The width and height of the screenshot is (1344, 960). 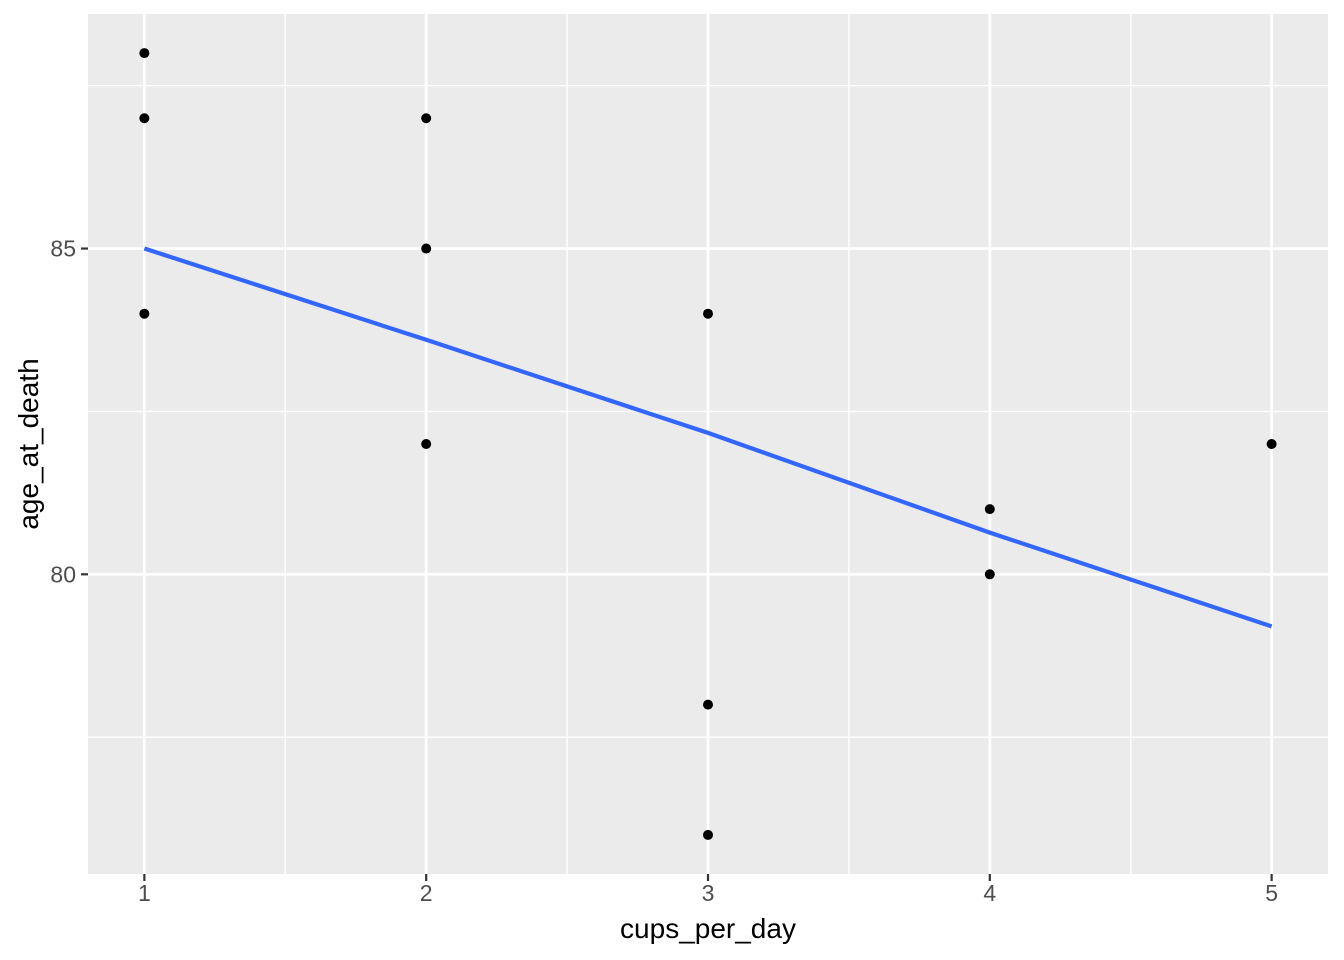 What do you see at coordinates (426, 893) in the screenshot?
I see `x-tick-label: 2` at bounding box center [426, 893].